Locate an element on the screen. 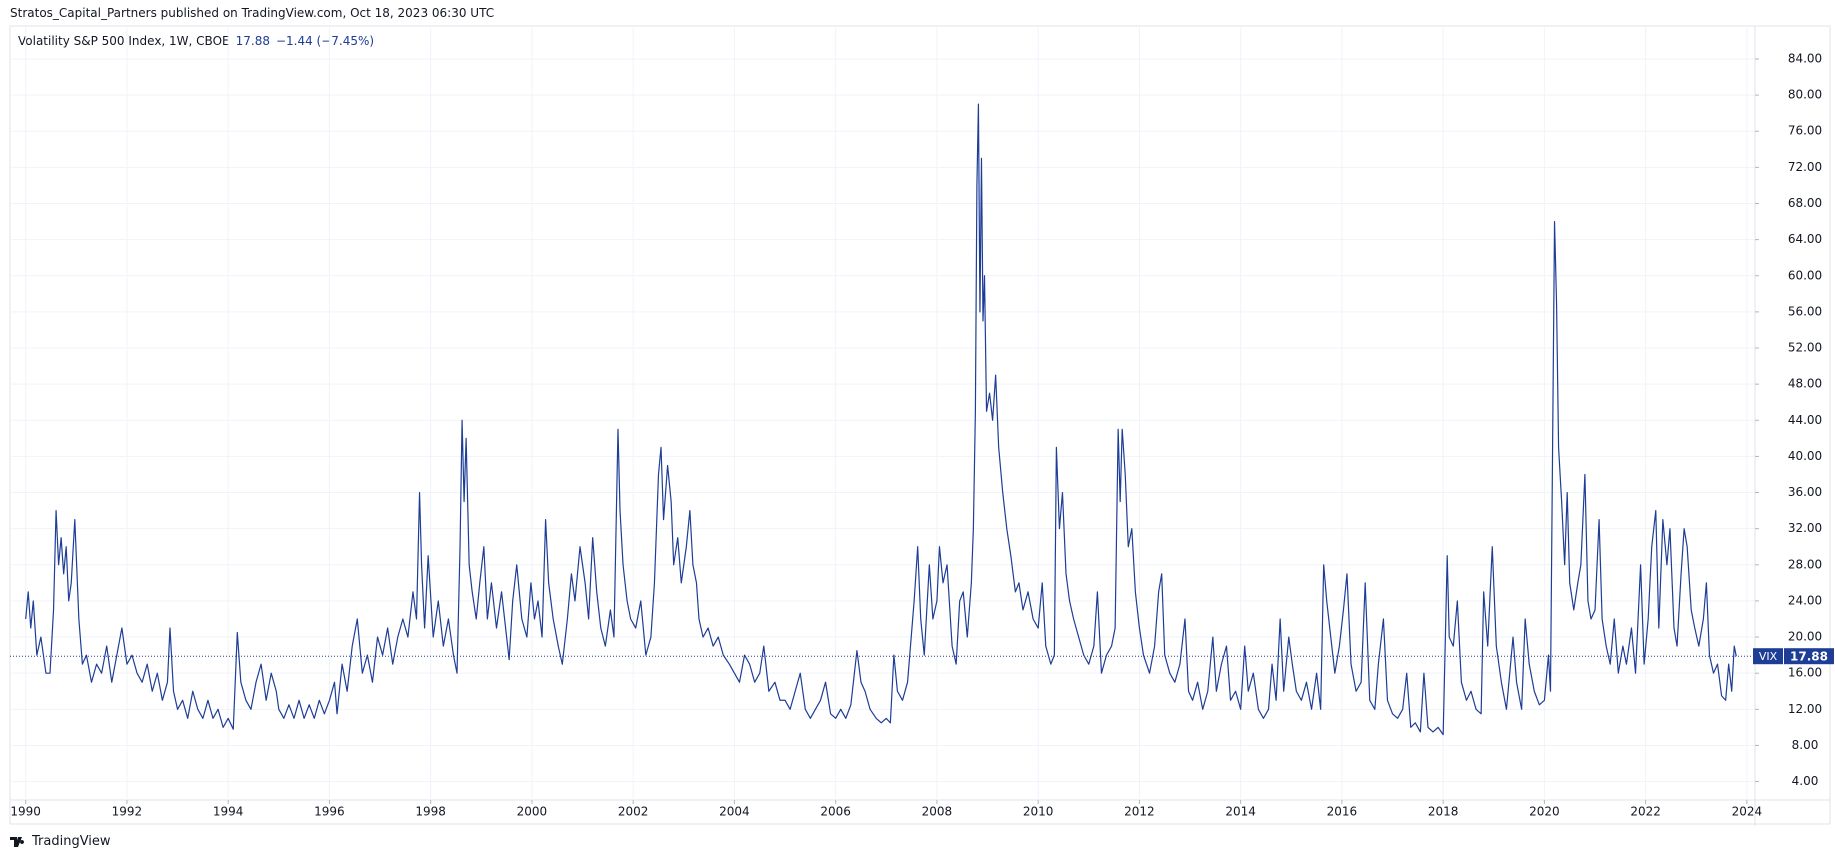  change: −1.44 (−7.45%) is located at coordinates (325, 41).